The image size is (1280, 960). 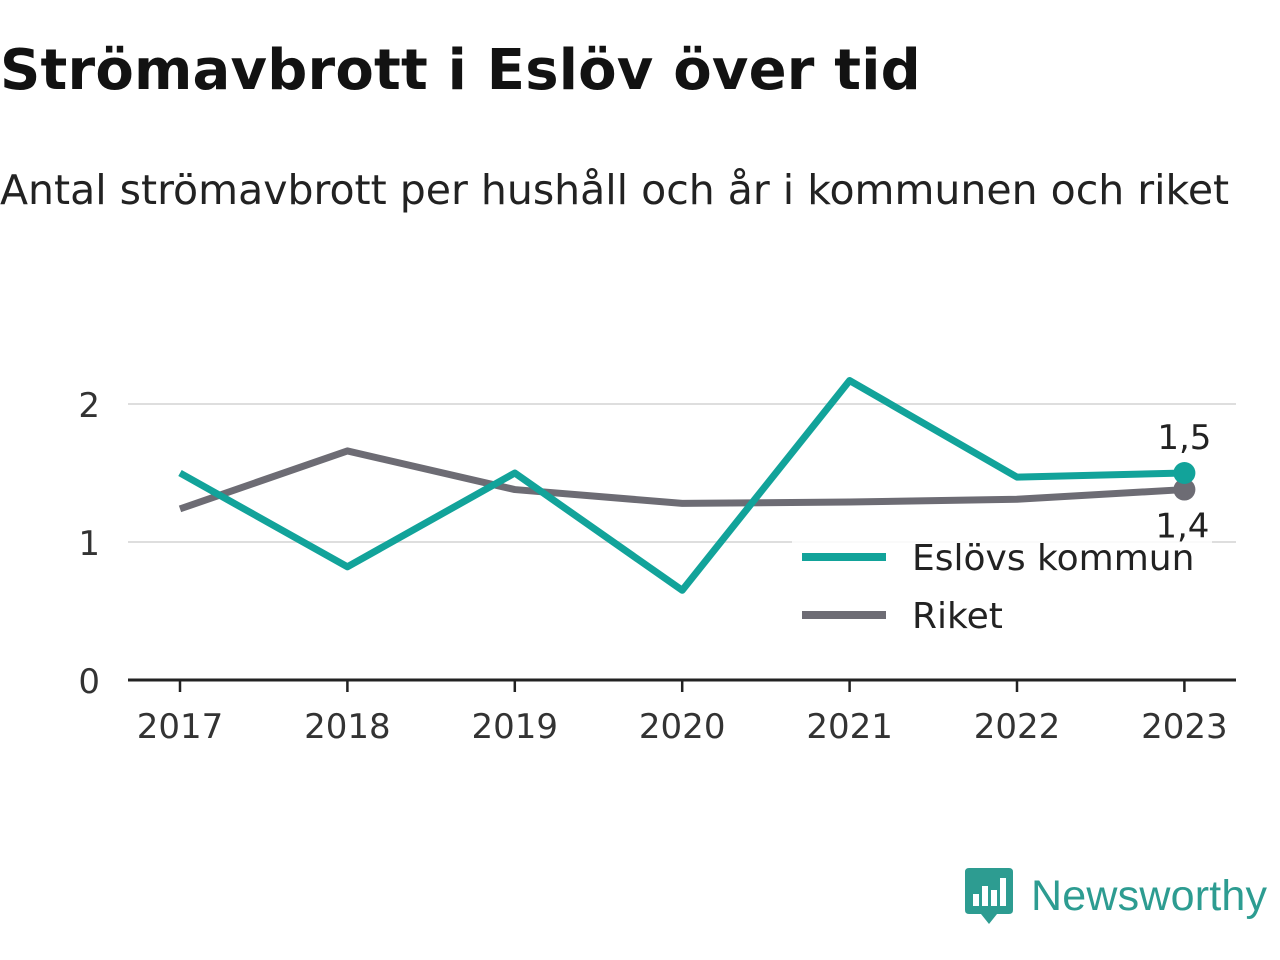 What do you see at coordinates (89, 682) in the screenshot?
I see `y-tick-label: 0` at bounding box center [89, 682].